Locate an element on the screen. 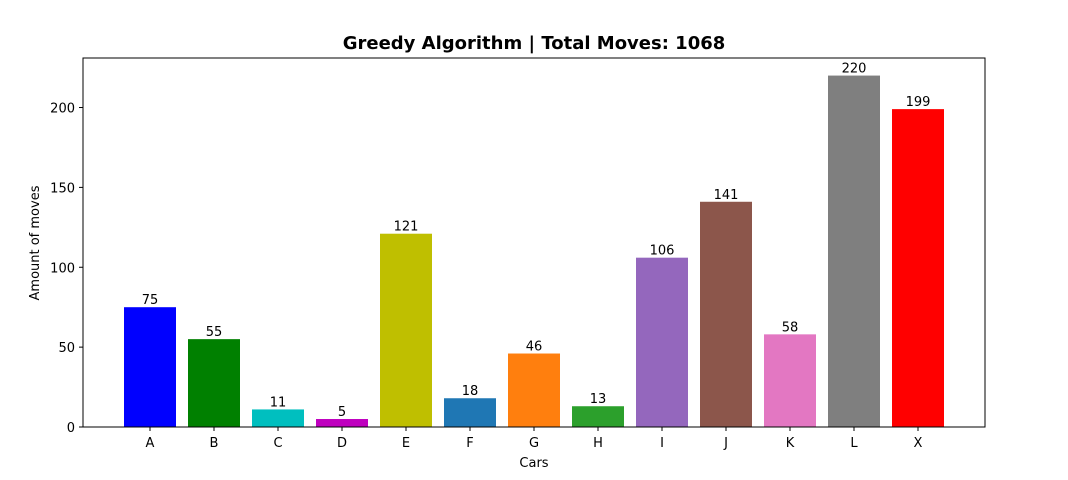 Image resolution: width=1068 pixels, height=480 pixels. x-tick-label-j: J is located at coordinates (725, 443).